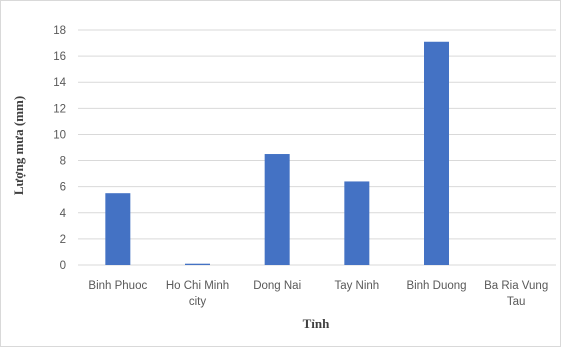 The image size is (561, 347). Describe the element at coordinates (59, 109) in the screenshot. I see `y-tick-label: 12` at that location.